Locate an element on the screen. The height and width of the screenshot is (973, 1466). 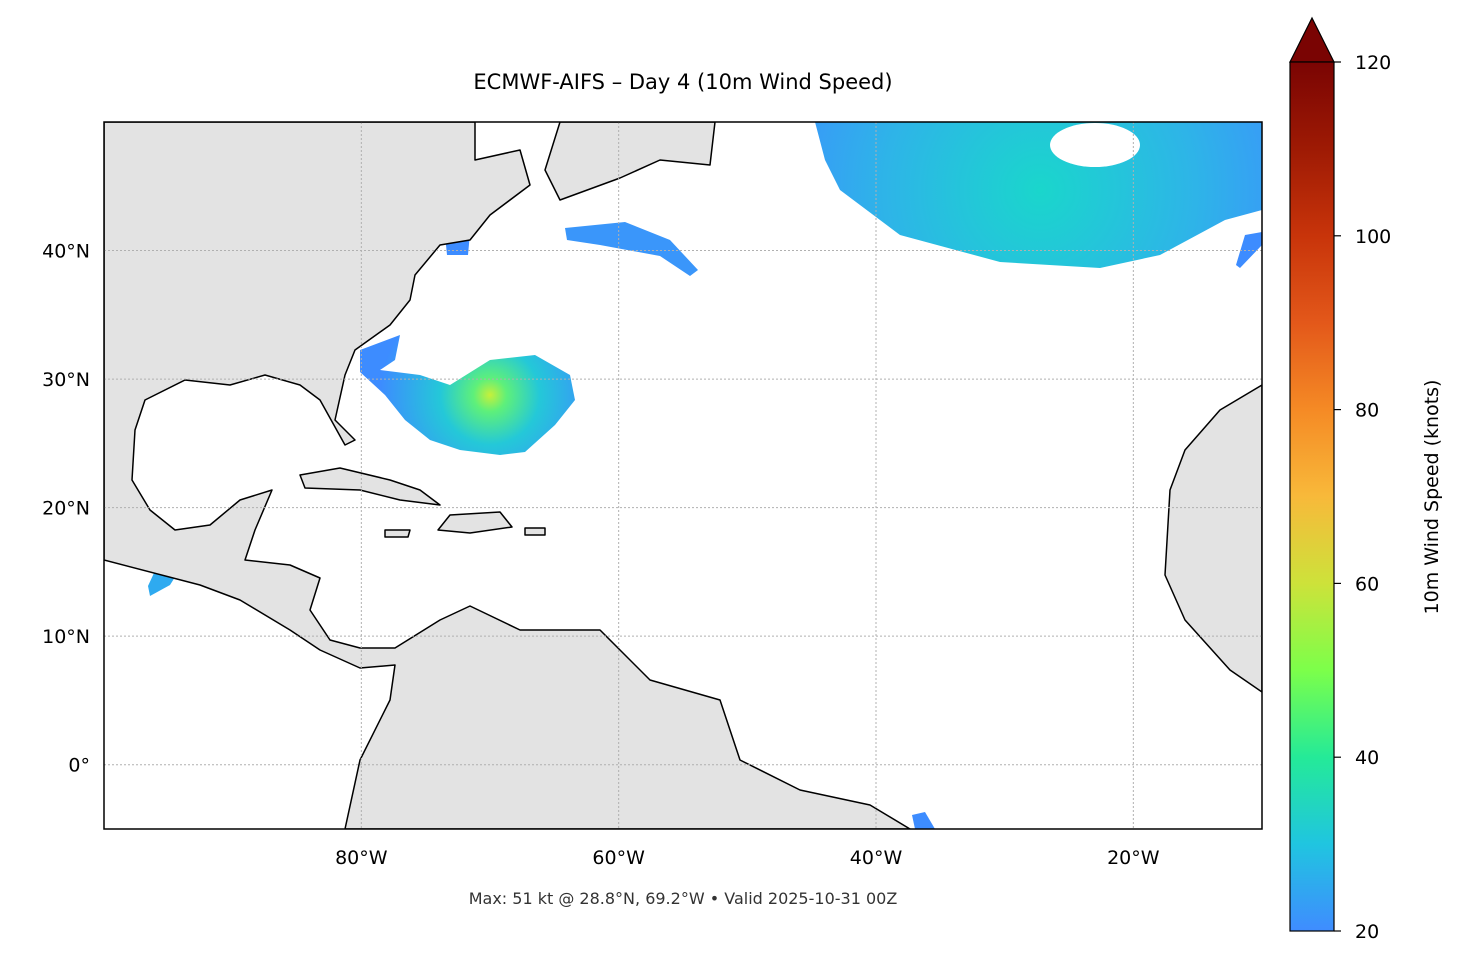
colorbar is located at coordinates (1312, 496).